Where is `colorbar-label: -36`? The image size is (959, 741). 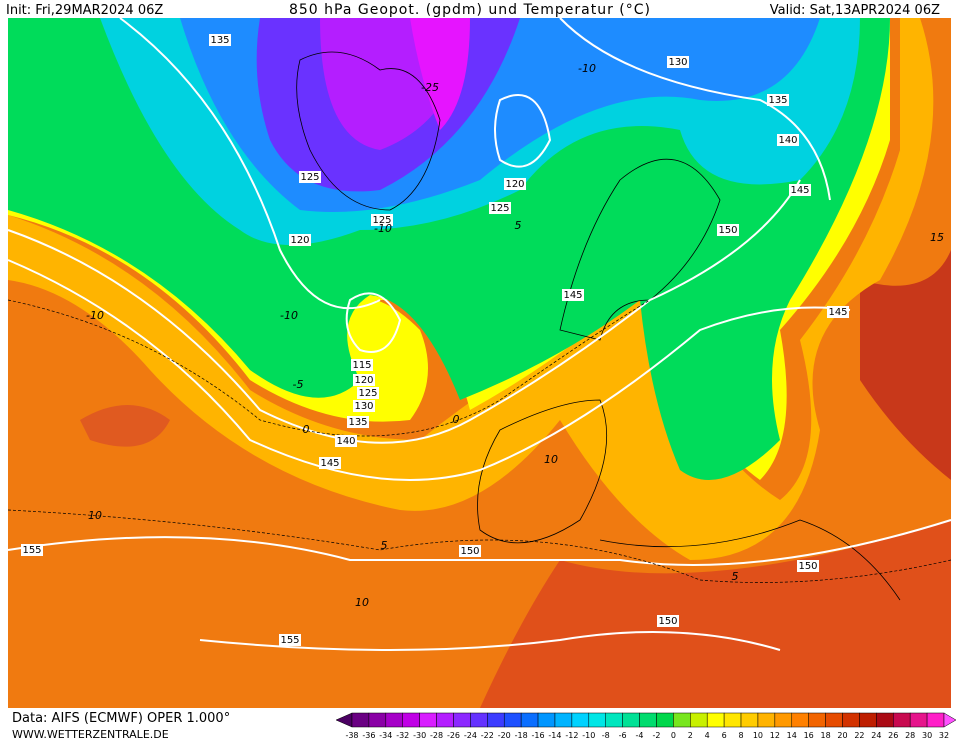
colorbar-label: -36 is located at coordinates (368, 735).